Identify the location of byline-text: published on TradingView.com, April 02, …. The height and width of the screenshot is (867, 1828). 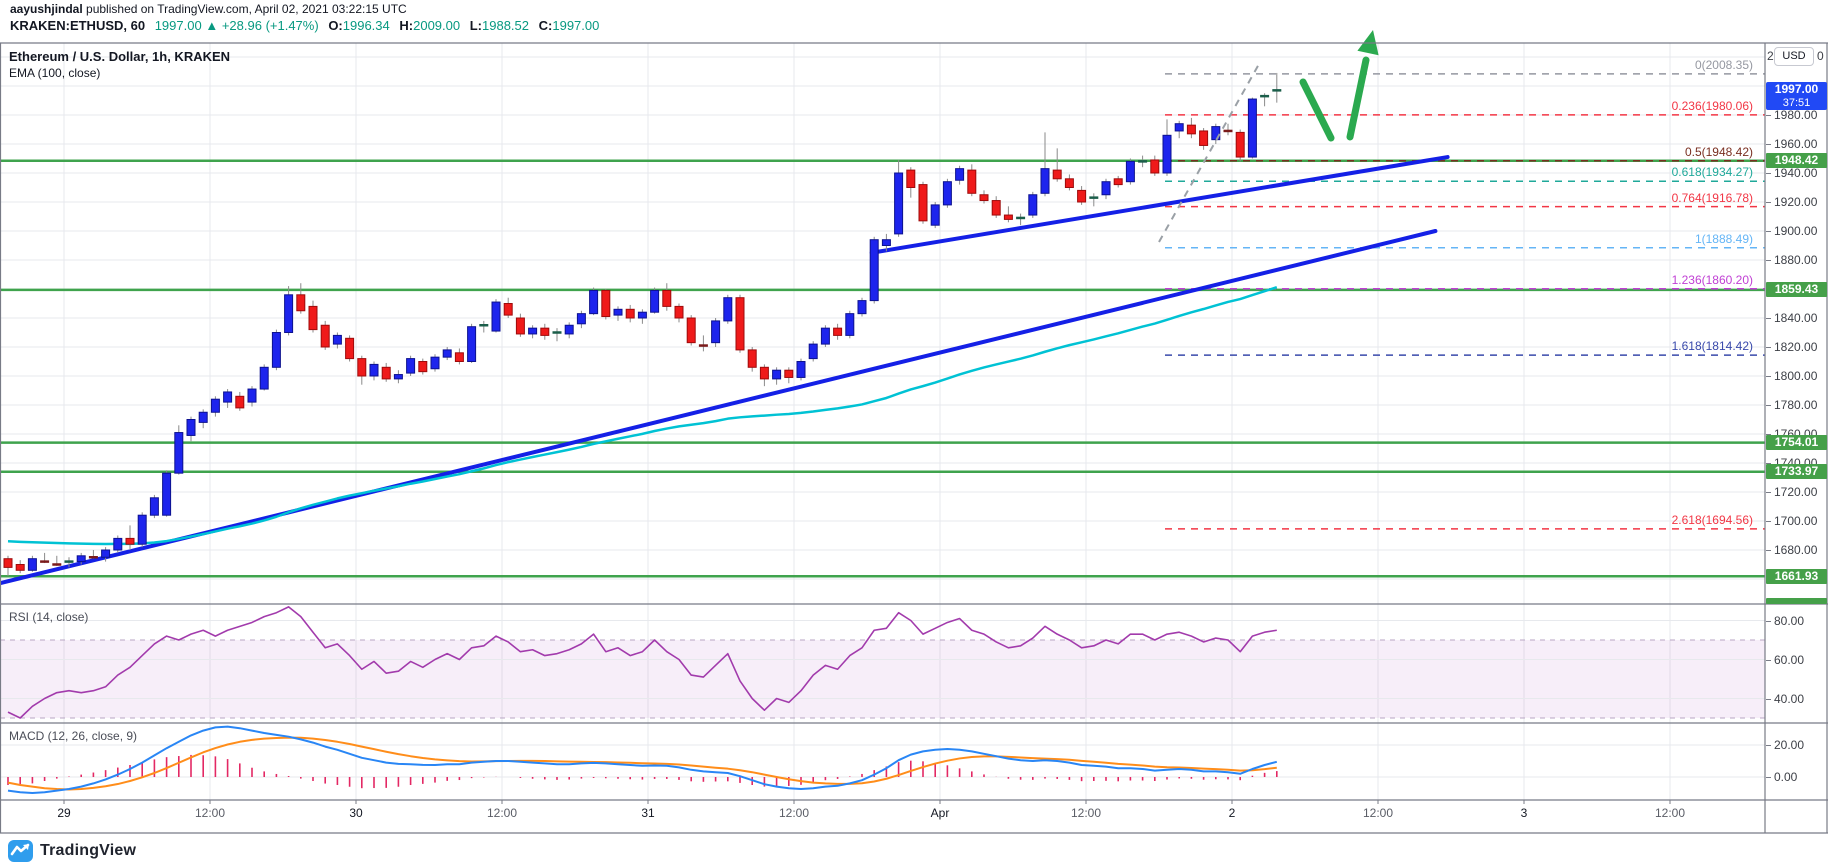
(244, 9).